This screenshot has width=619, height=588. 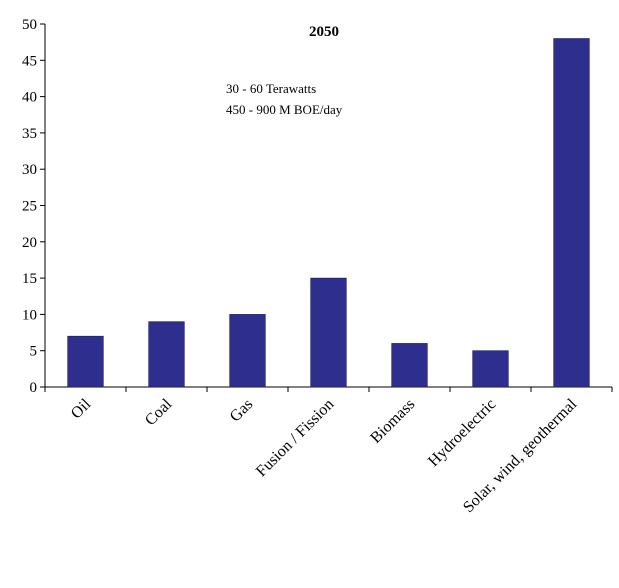 I want to click on x-tick-label: Coal, so click(x=159, y=412).